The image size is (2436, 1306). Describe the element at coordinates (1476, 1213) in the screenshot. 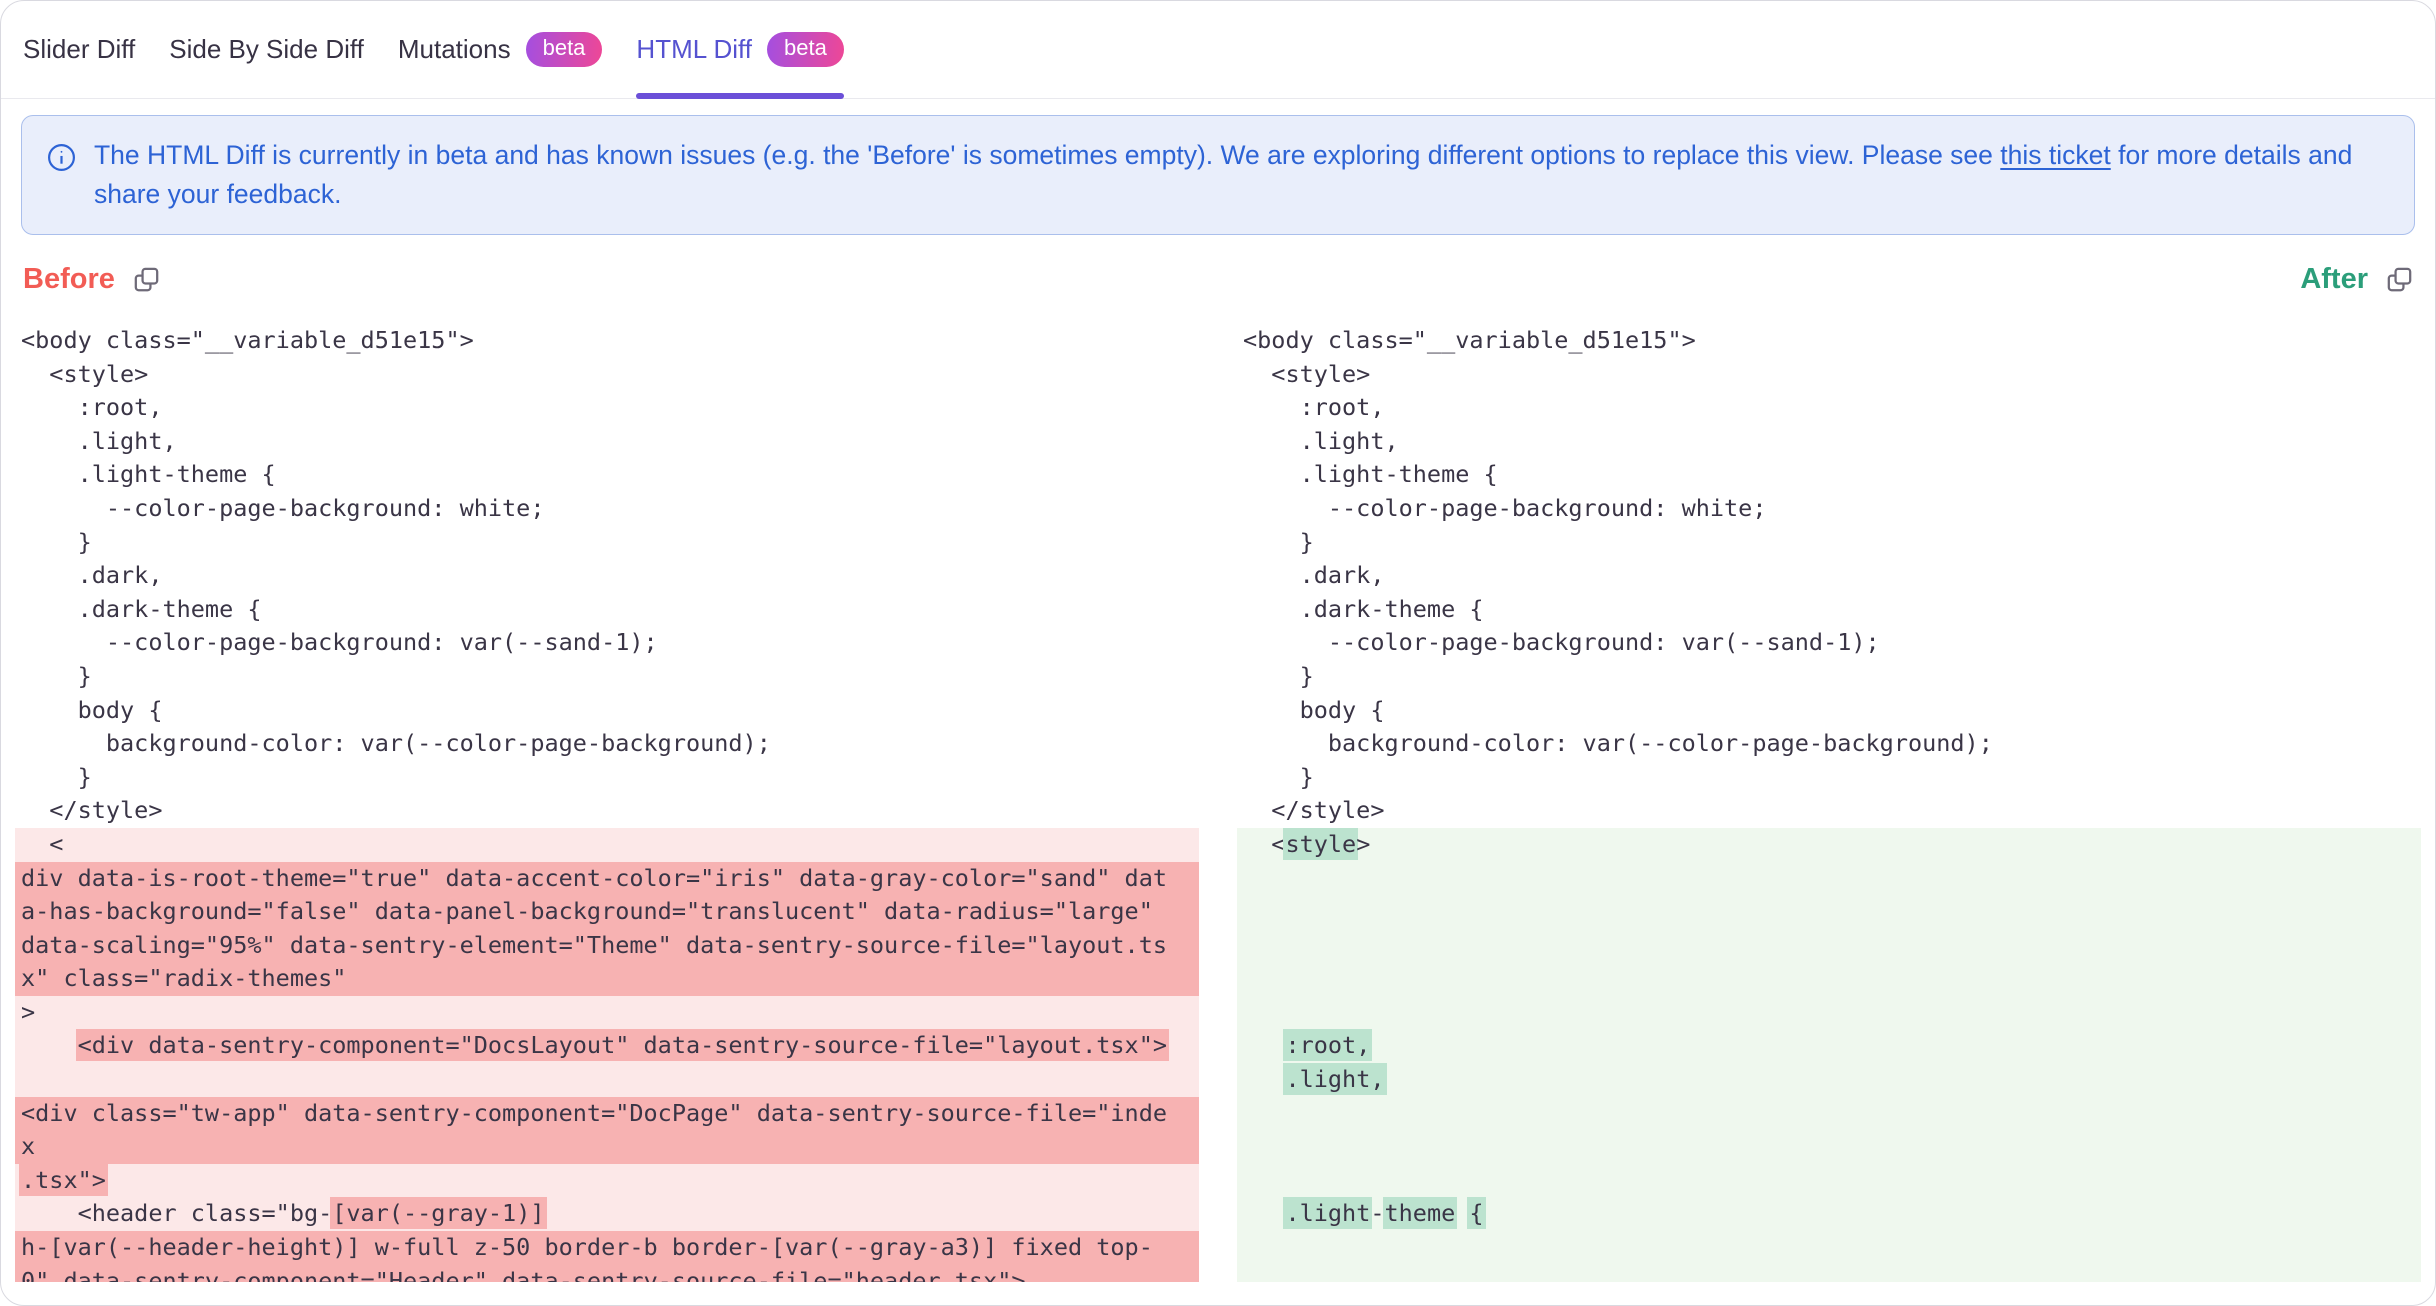

I see `diff-highlight: {` at that location.